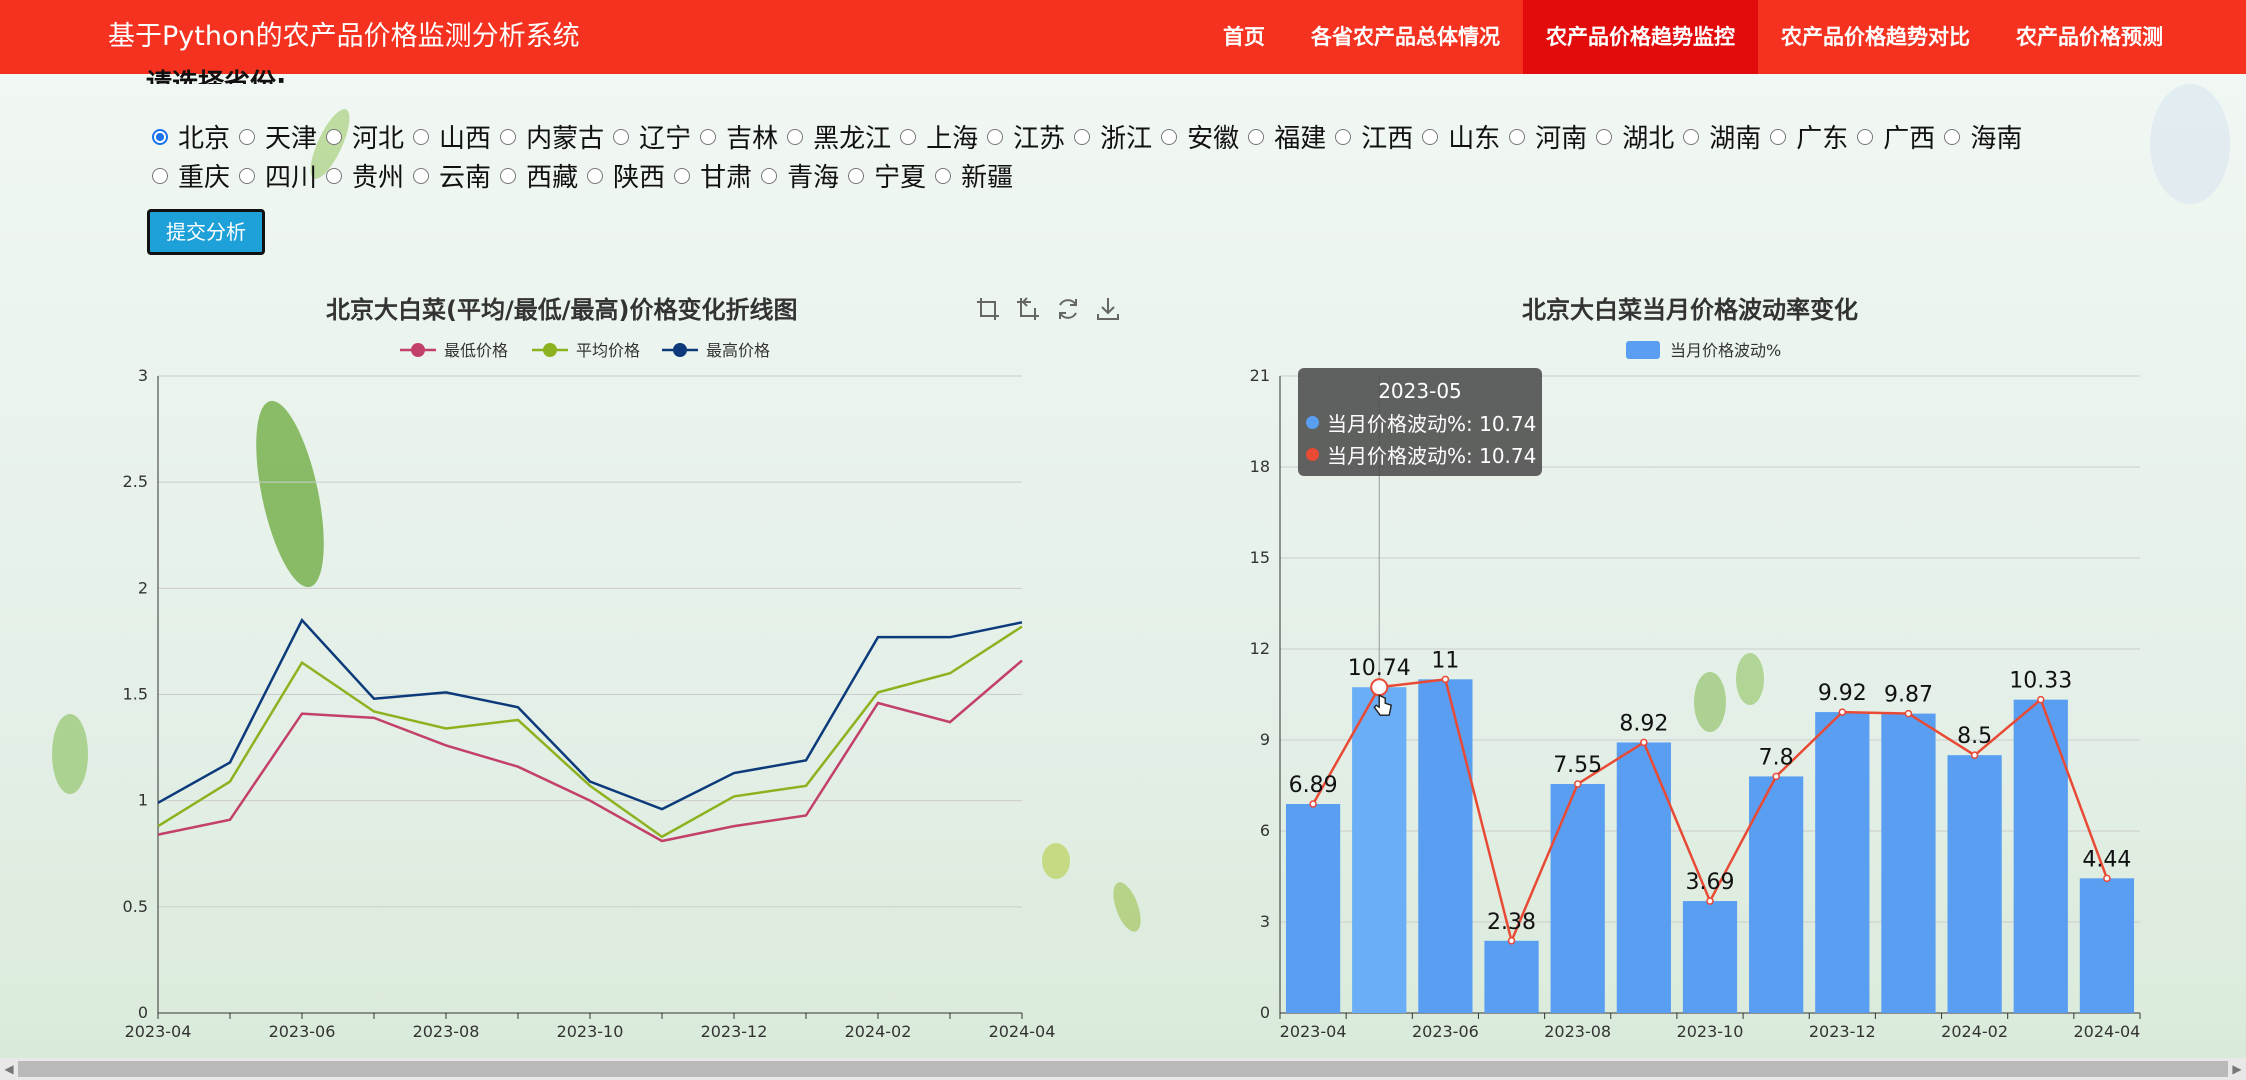 This screenshot has height=1080, width=2246. What do you see at coordinates (1068, 309) in the screenshot?
I see `restore-icon` at bounding box center [1068, 309].